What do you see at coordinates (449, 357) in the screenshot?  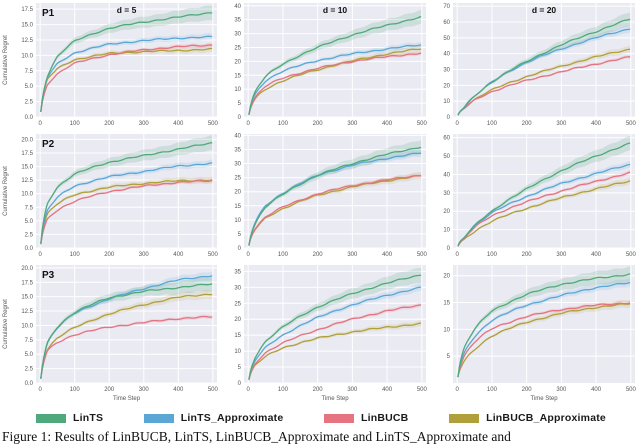 I see `svg-text: 5` at bounding box center [449, 357].